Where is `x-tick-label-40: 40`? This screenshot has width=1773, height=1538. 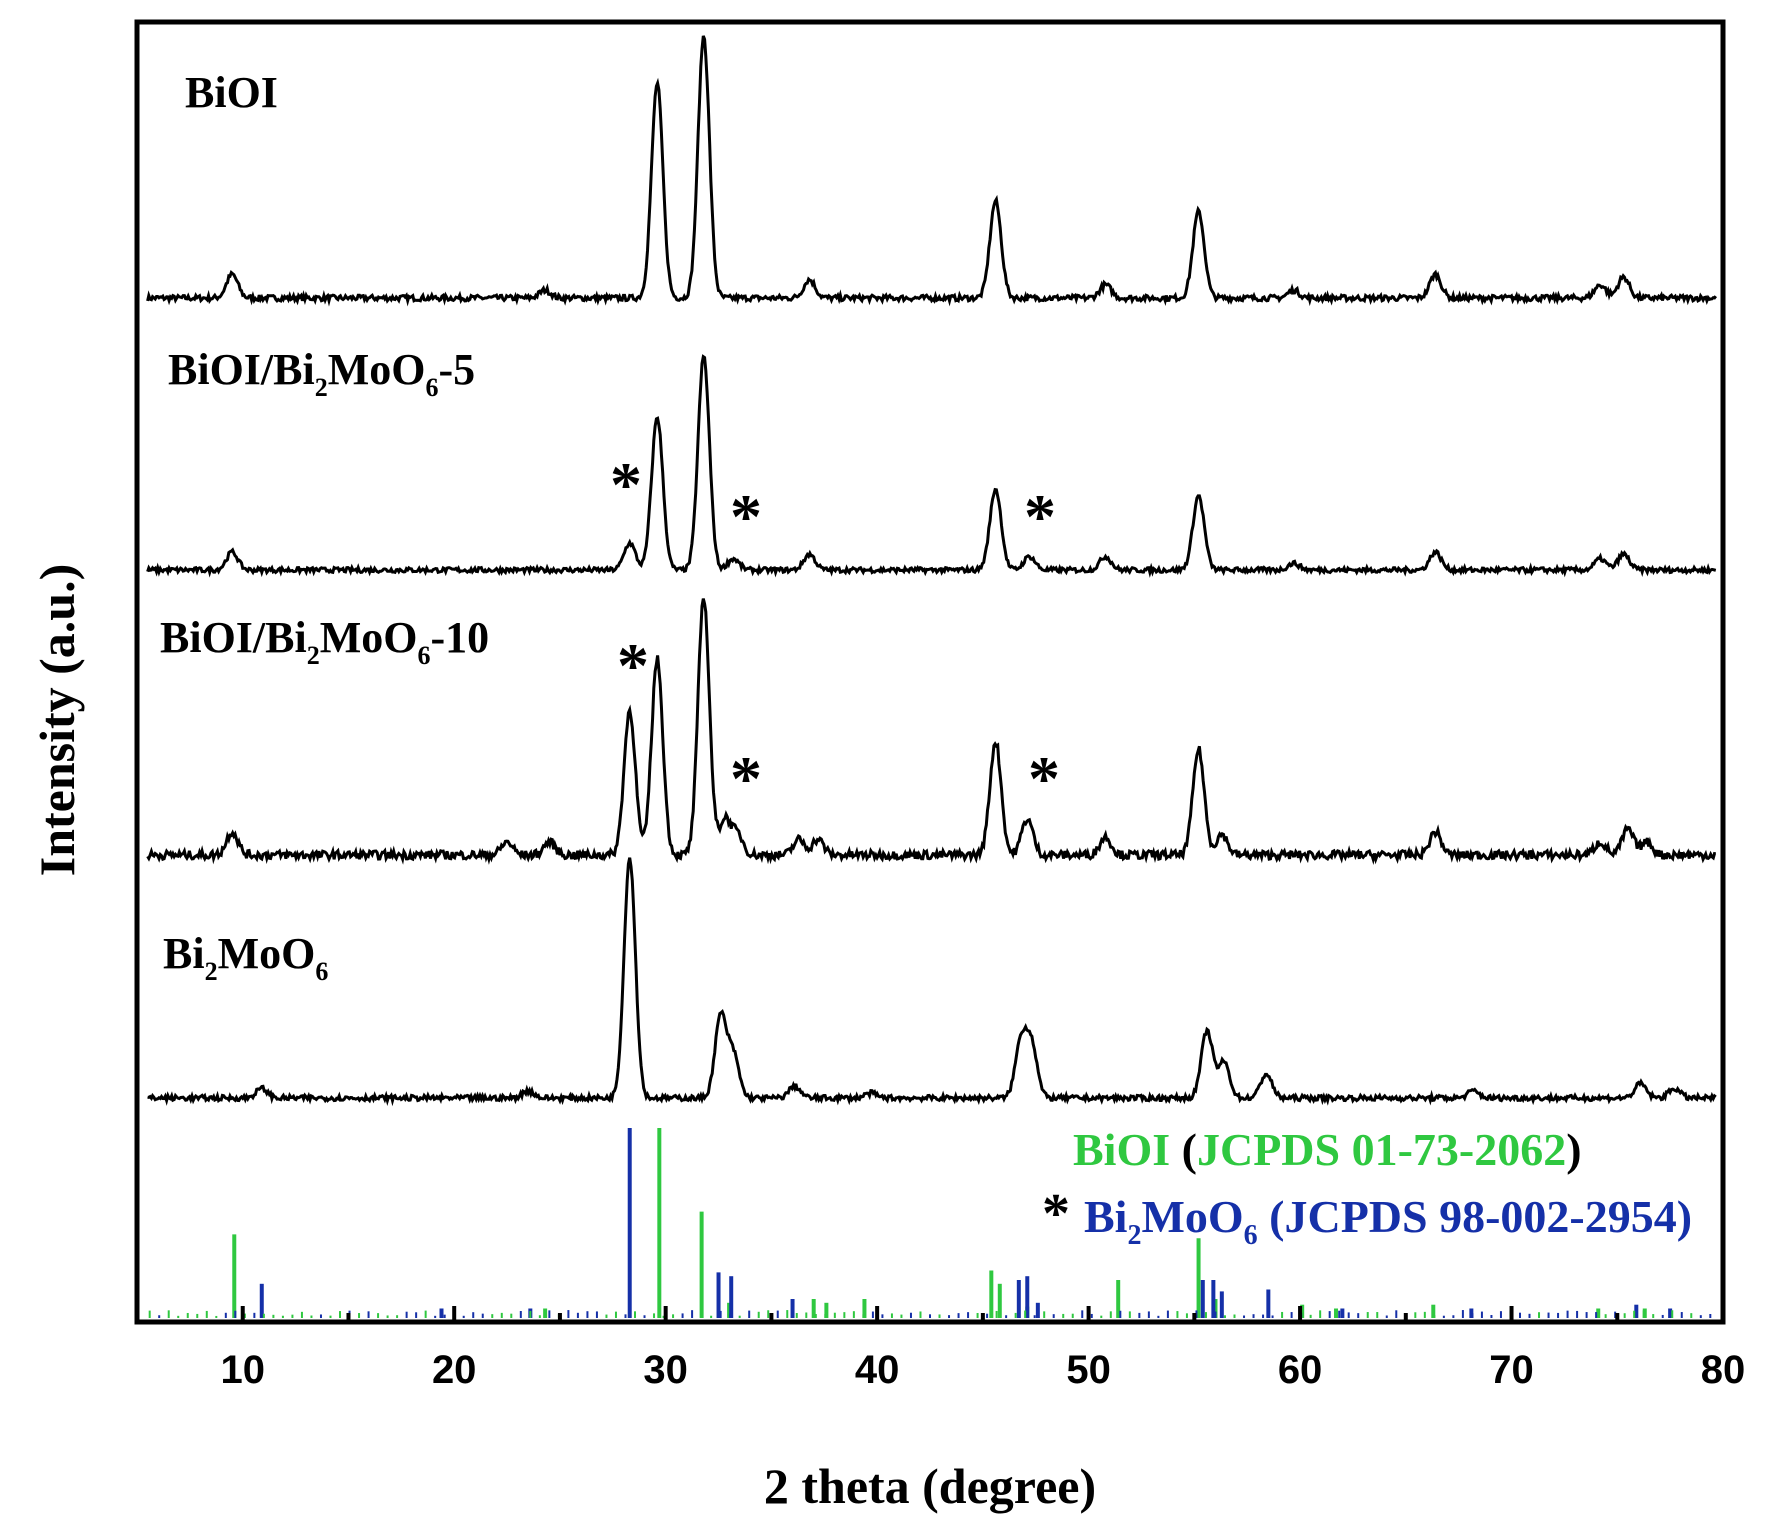 x-tick-label-40: 40 is located at coordinates (877, 1370).